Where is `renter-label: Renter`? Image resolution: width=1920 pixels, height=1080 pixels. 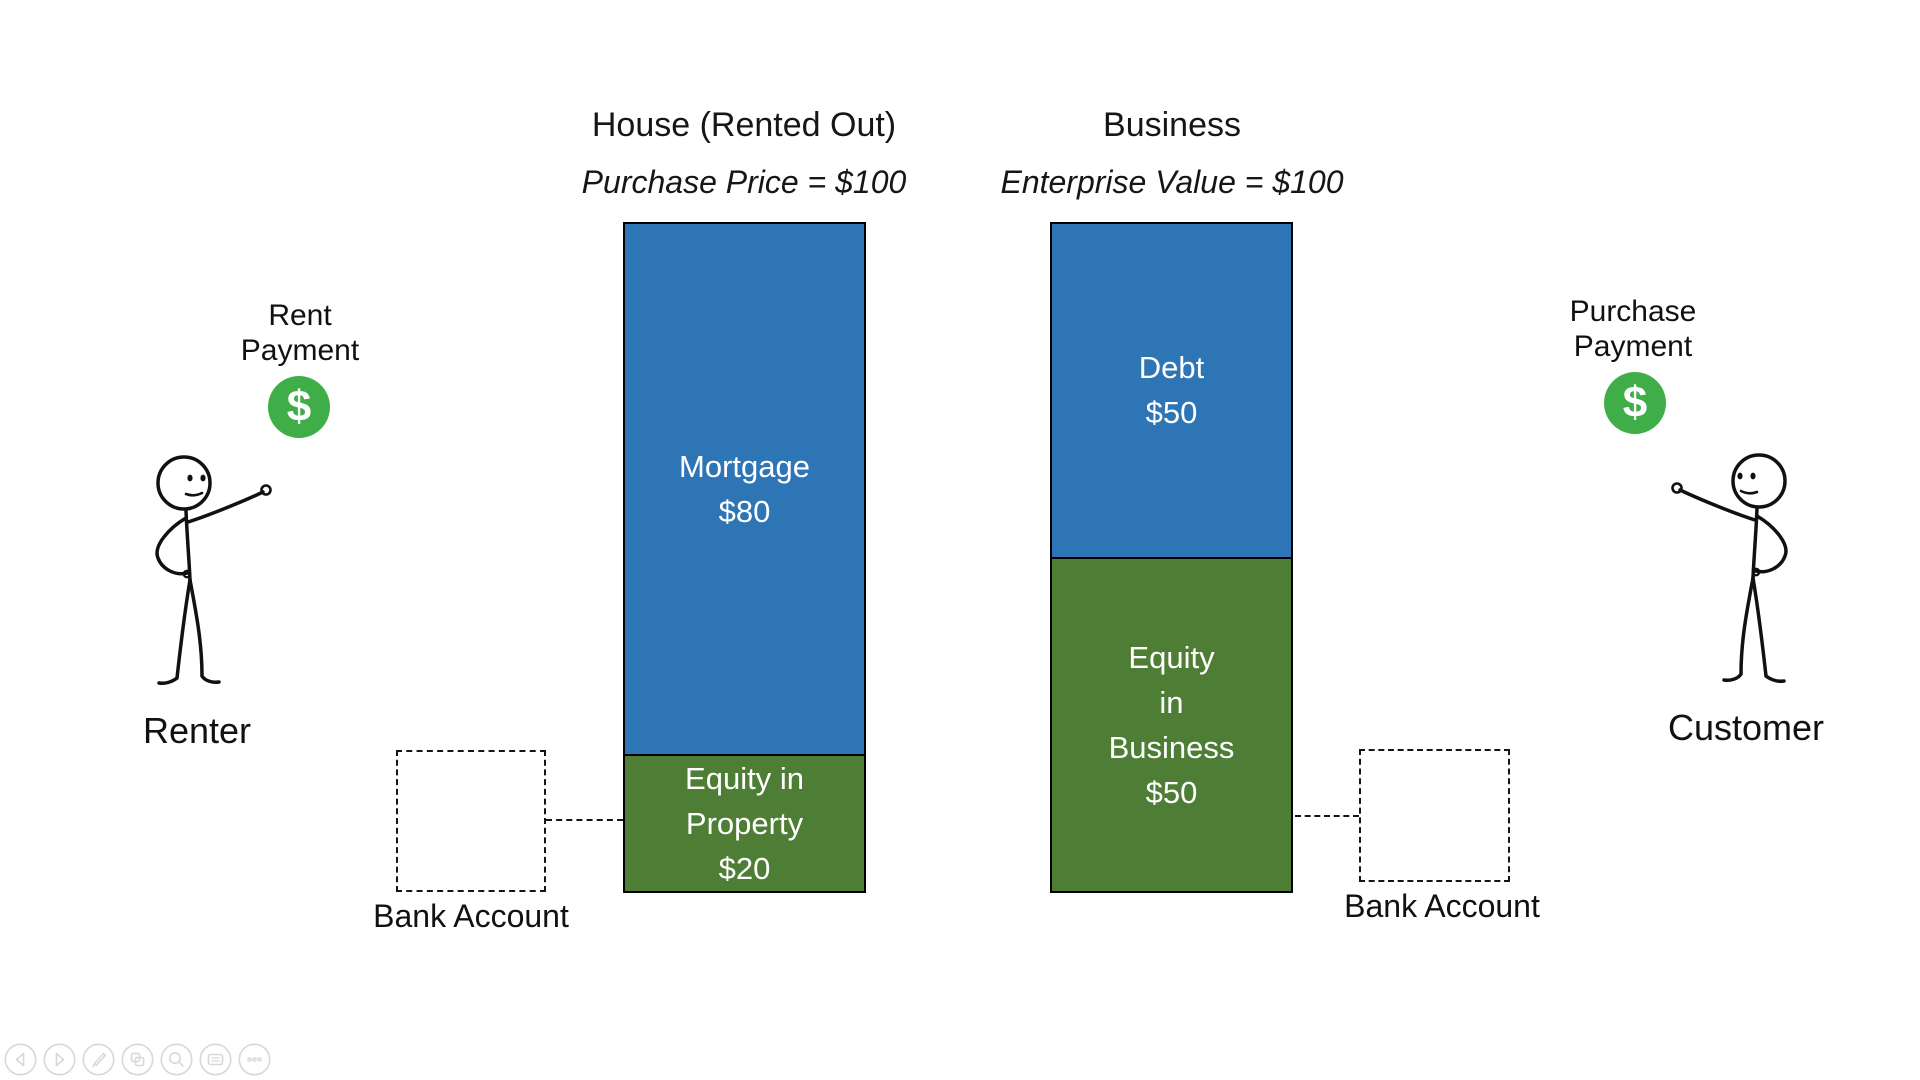
renter-label: Renter is located at coordinates (197, 730).